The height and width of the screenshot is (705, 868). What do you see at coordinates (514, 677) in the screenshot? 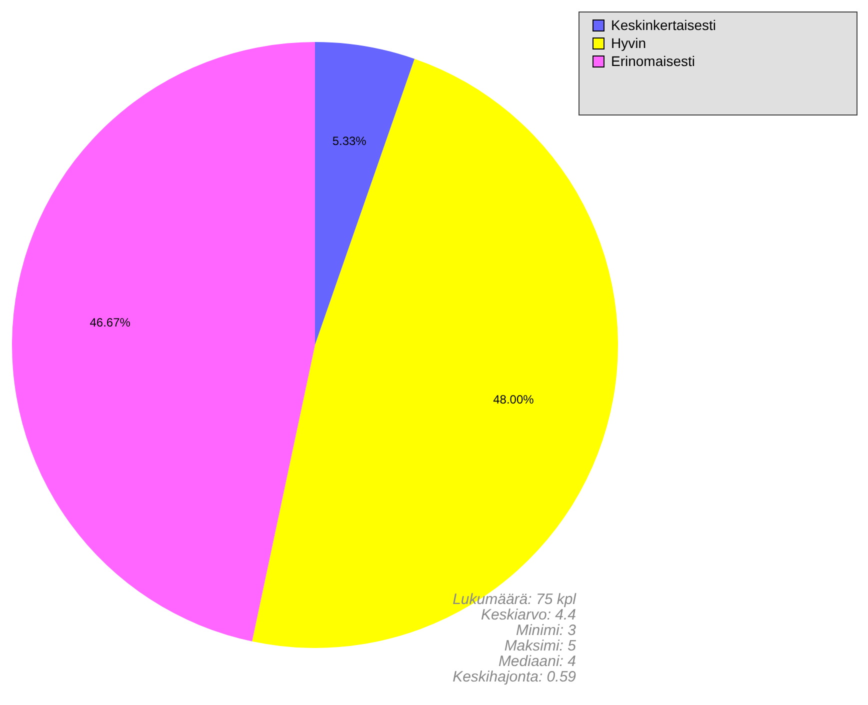
I see `text: Keskihajonta: 0.59` at bounding box center [514, 677].